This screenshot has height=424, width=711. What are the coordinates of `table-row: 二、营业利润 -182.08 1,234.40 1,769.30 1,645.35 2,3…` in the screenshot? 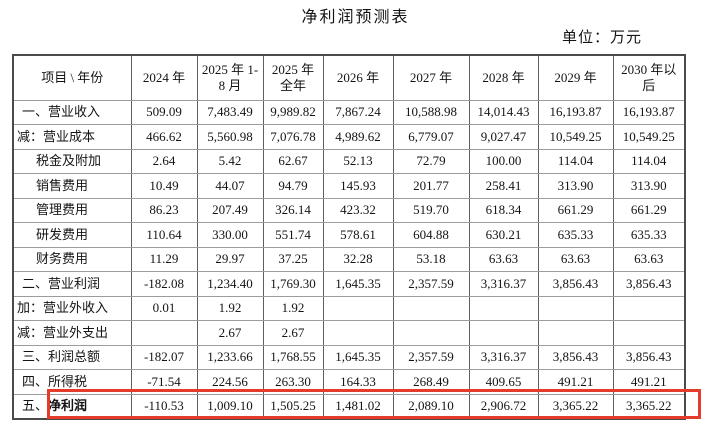 It's located at (349, 284).